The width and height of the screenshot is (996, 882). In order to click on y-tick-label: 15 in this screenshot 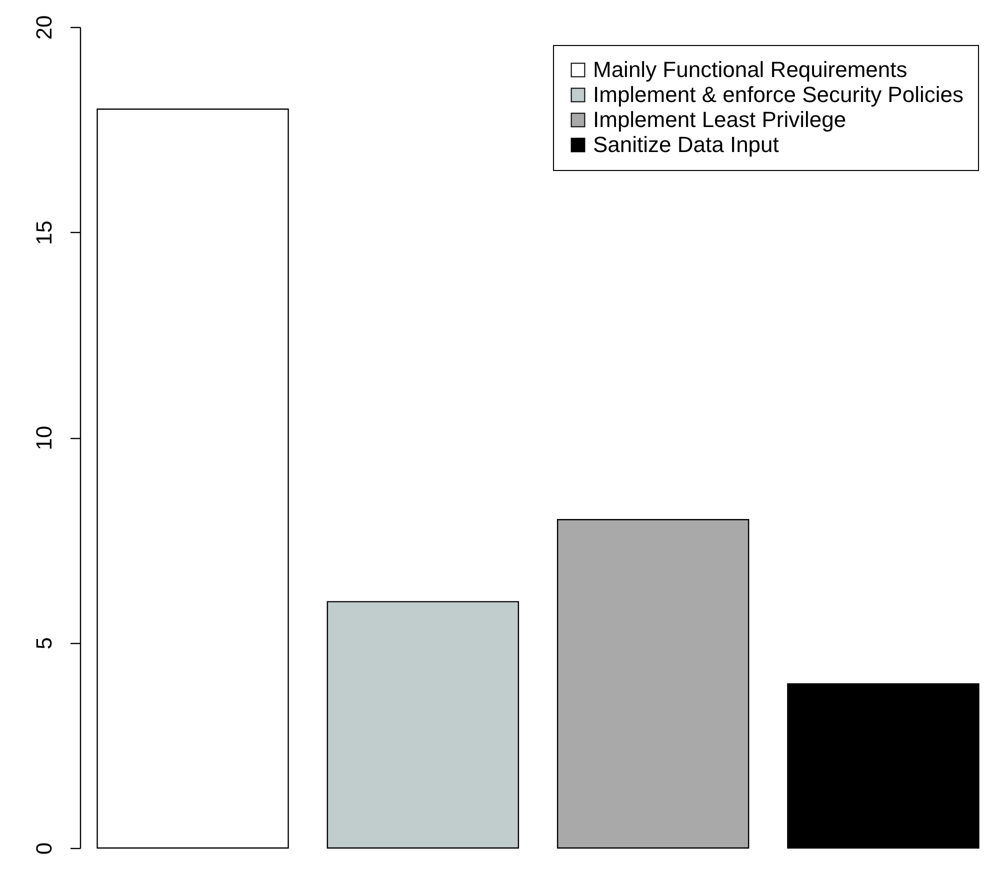, I will do `click(44, 232)`.